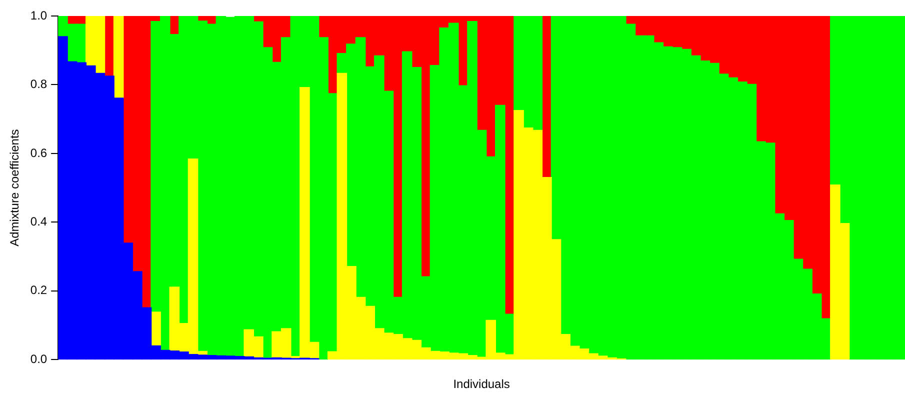 The width and height of the screenshot is (905, 402). What do you see at coordinates (39, 359) in the screenshot?
I see `y-tick-label: 0.0` at bounding box center [39, 359].